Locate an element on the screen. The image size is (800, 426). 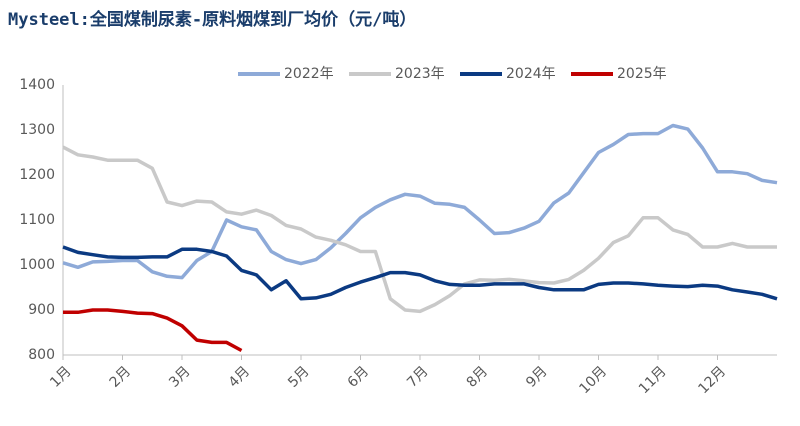
y-tick-label: 1300 is located at coordinates (37, 130).